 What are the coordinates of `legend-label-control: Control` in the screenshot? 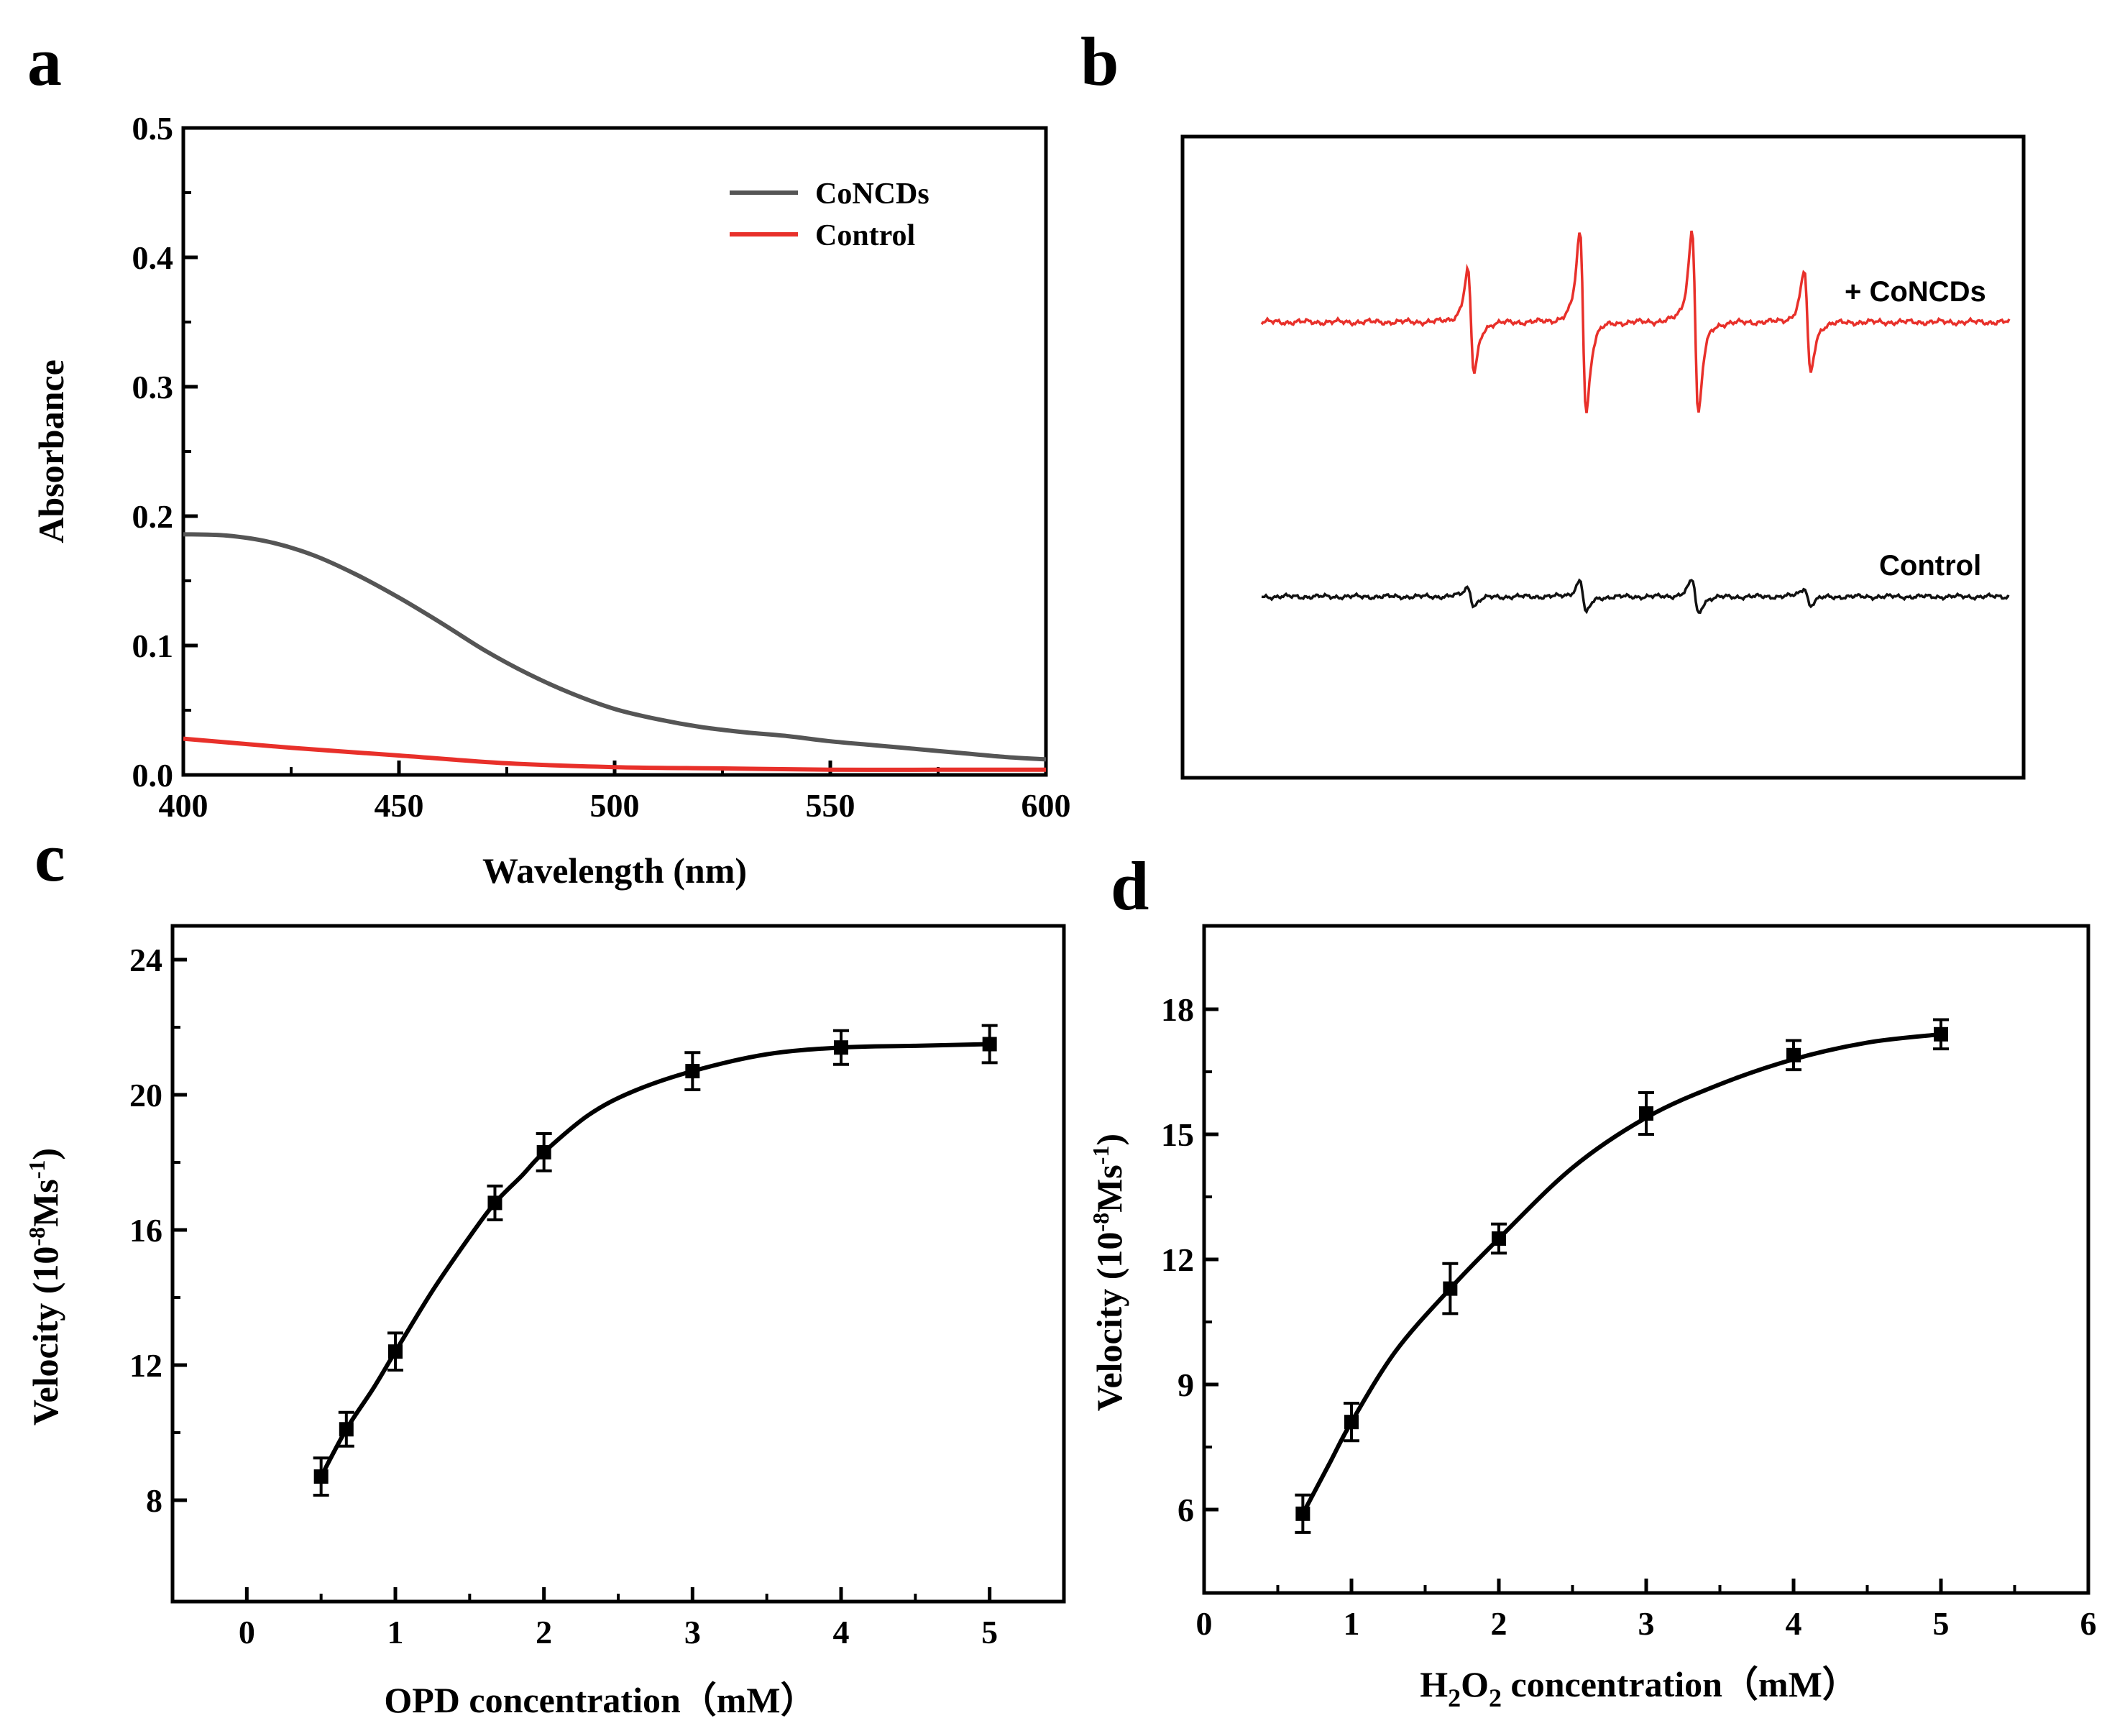 It's located at (865, 235).